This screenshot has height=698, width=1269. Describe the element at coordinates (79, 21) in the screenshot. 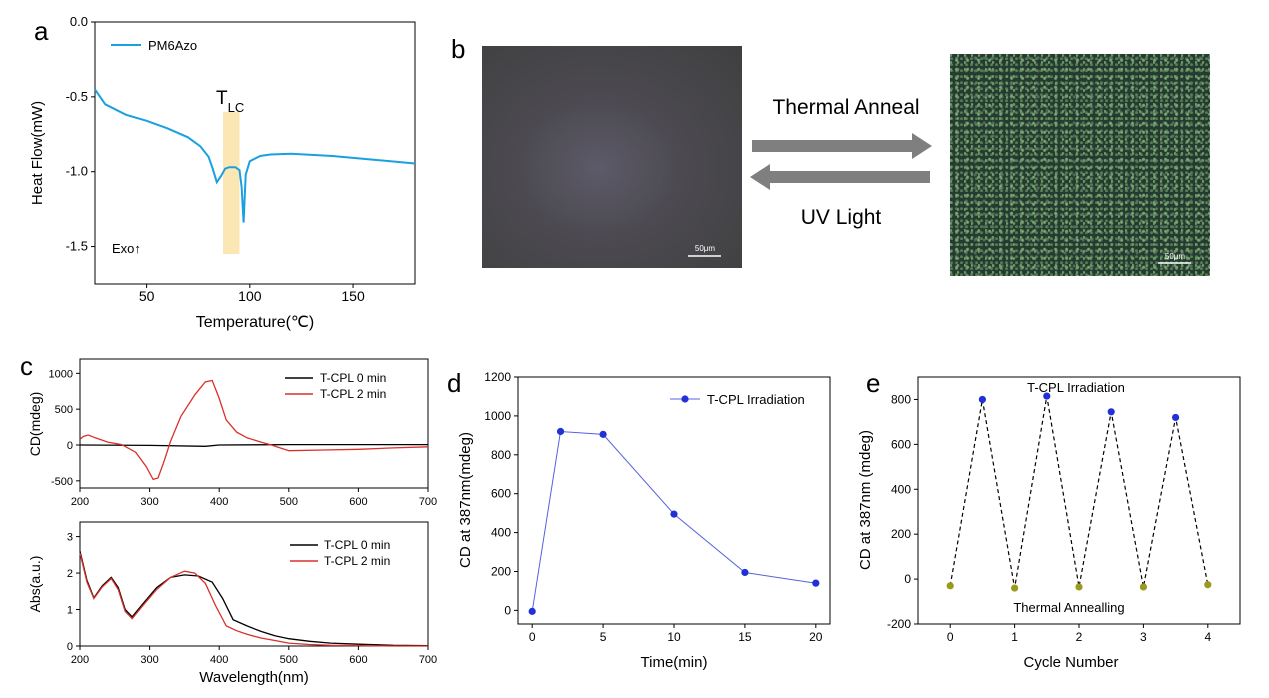

I see `y-tick-label-a: 0.0` at that location.